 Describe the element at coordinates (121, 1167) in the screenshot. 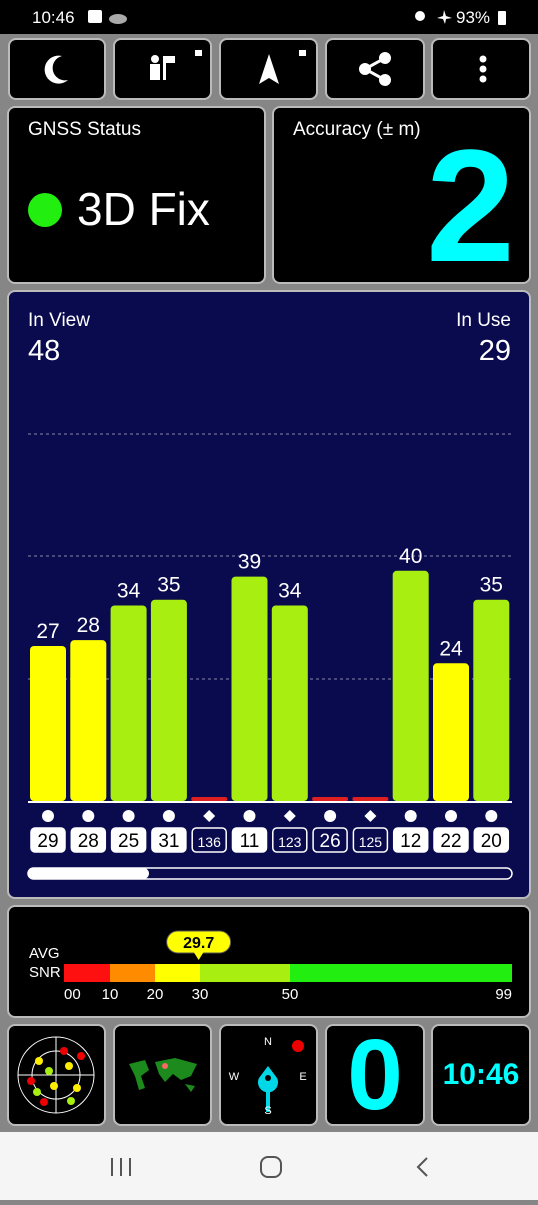

I see `recents-button` at that location.